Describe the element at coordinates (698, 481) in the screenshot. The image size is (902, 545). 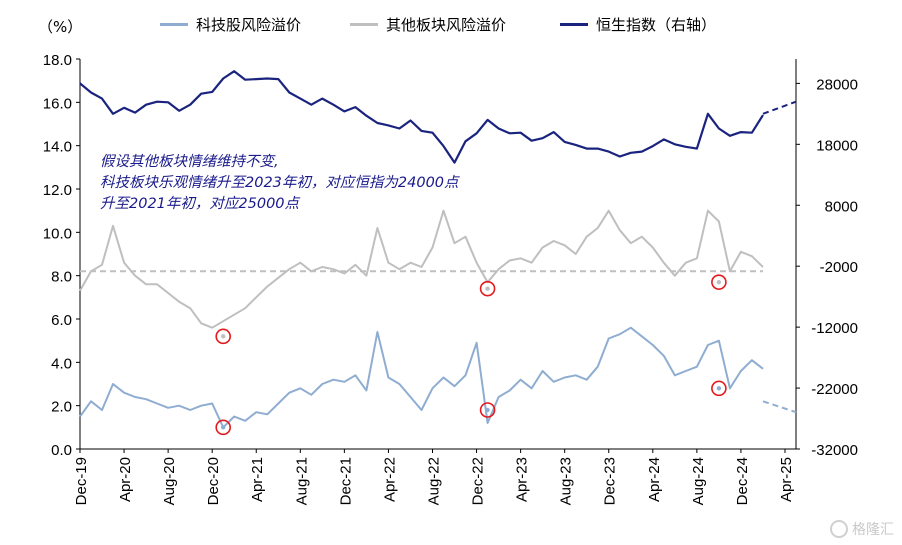
I see `x-tick-label: Aug-24` at that location.